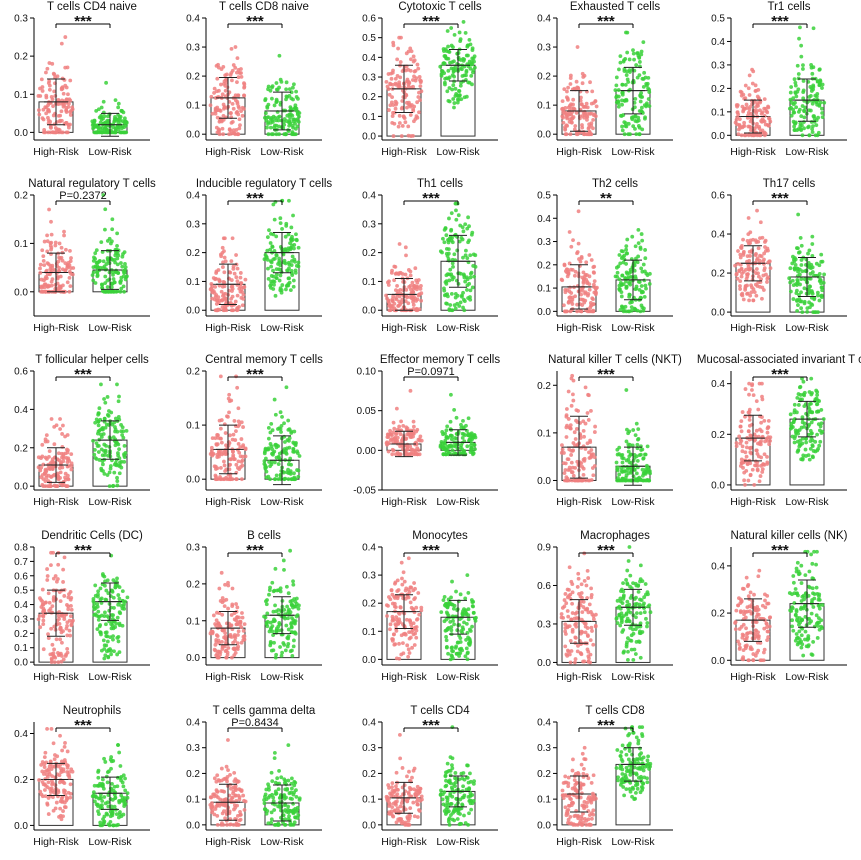 The width and height of the screenshot is (861, 860). Describe the element at coordinates (369, 632) in the screenshot. I see `y-tick-label: 0.1` at that location.